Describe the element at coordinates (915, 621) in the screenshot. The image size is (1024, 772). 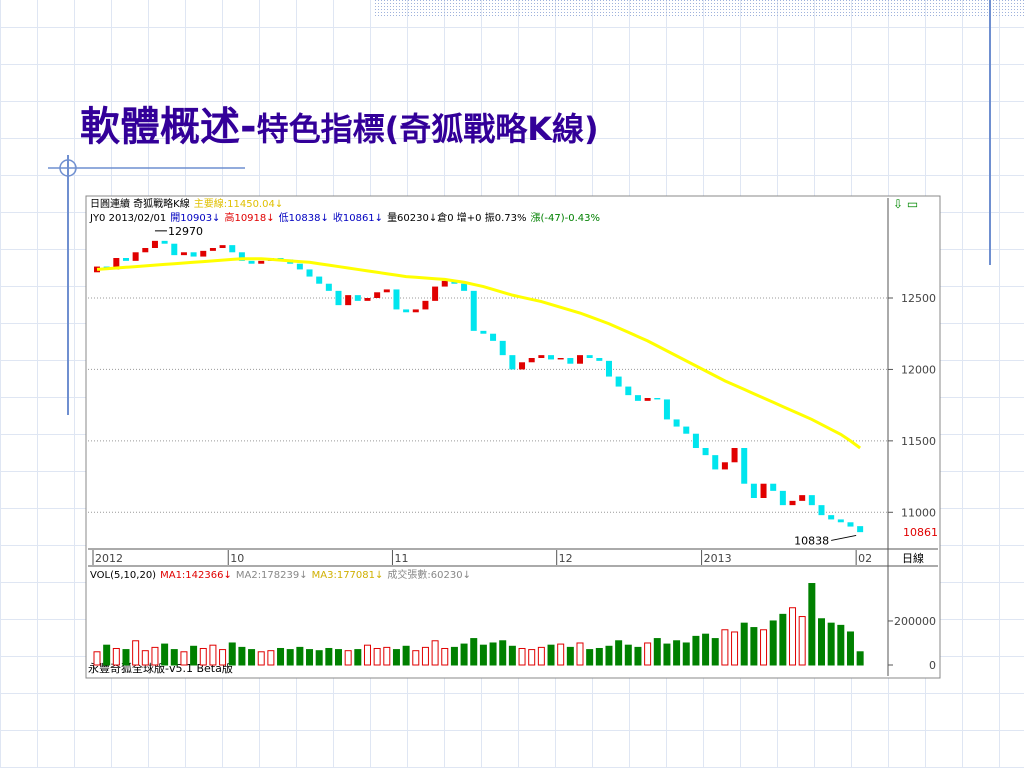
I see `y-tick-label: 200000` at that location.